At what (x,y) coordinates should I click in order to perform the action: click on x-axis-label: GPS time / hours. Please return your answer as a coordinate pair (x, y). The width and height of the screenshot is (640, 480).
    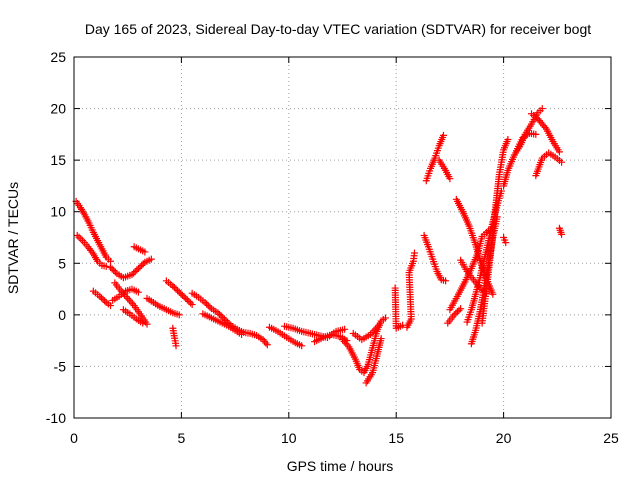
    Looking at the image, I should click on (340, 466).